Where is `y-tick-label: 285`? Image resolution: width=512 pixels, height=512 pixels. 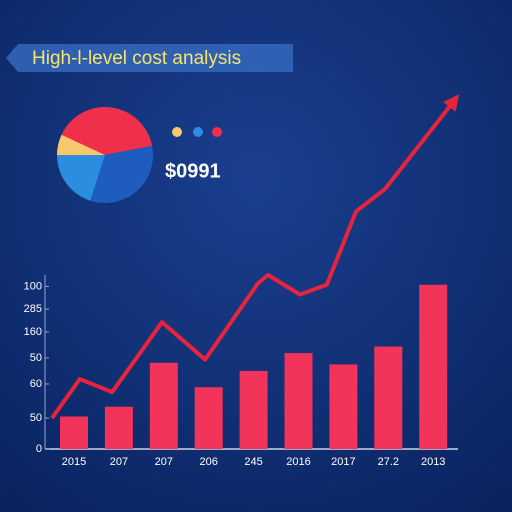 y-tick-label: 285 is located at coordinates (33, 309).